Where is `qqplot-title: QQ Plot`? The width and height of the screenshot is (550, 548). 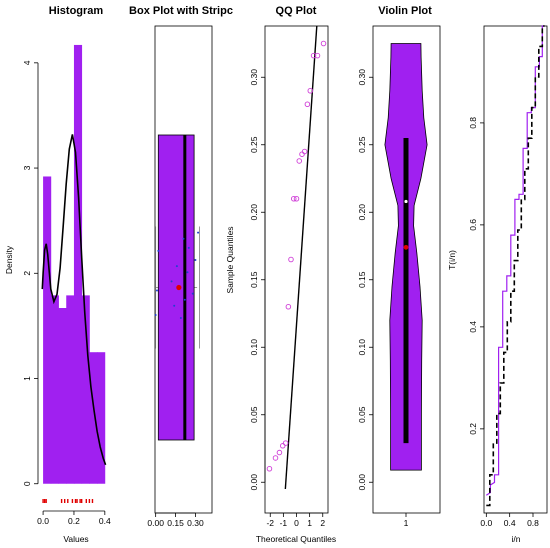 qqplot-title: QQ Plot is located at coordinates (296, 11).